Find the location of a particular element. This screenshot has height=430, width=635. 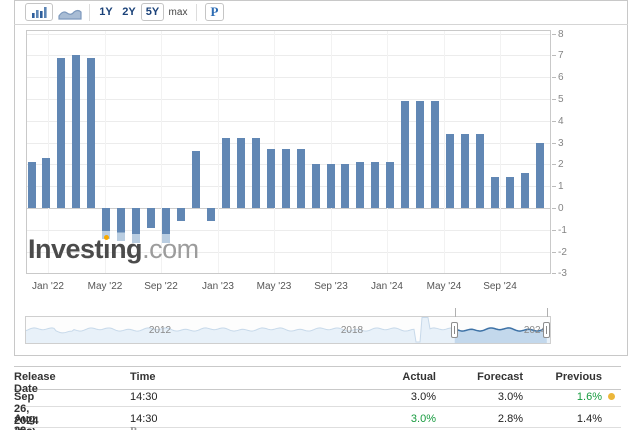

cell-release-date: Aug 29, 2024 (Q2) is located at coordinates (25, 421).